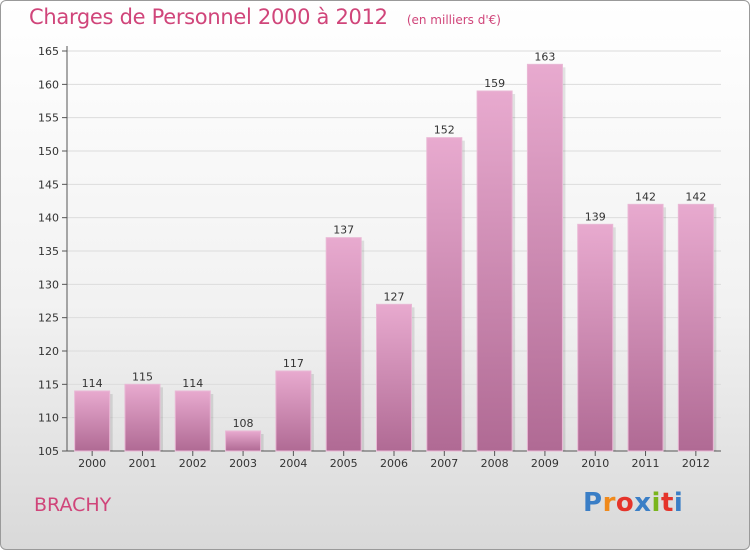 The image size is (750, 550). What do you see at coordinates (495, 463) in the screenshot?
I see `x-tick-label: 2008` at bounding box center [495, 463].